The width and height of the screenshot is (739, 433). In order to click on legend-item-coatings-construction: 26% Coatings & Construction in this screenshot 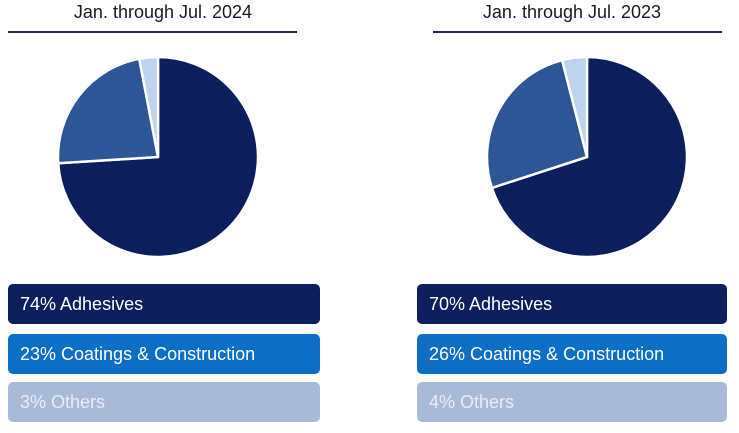, I will do `click(572, 354)`.